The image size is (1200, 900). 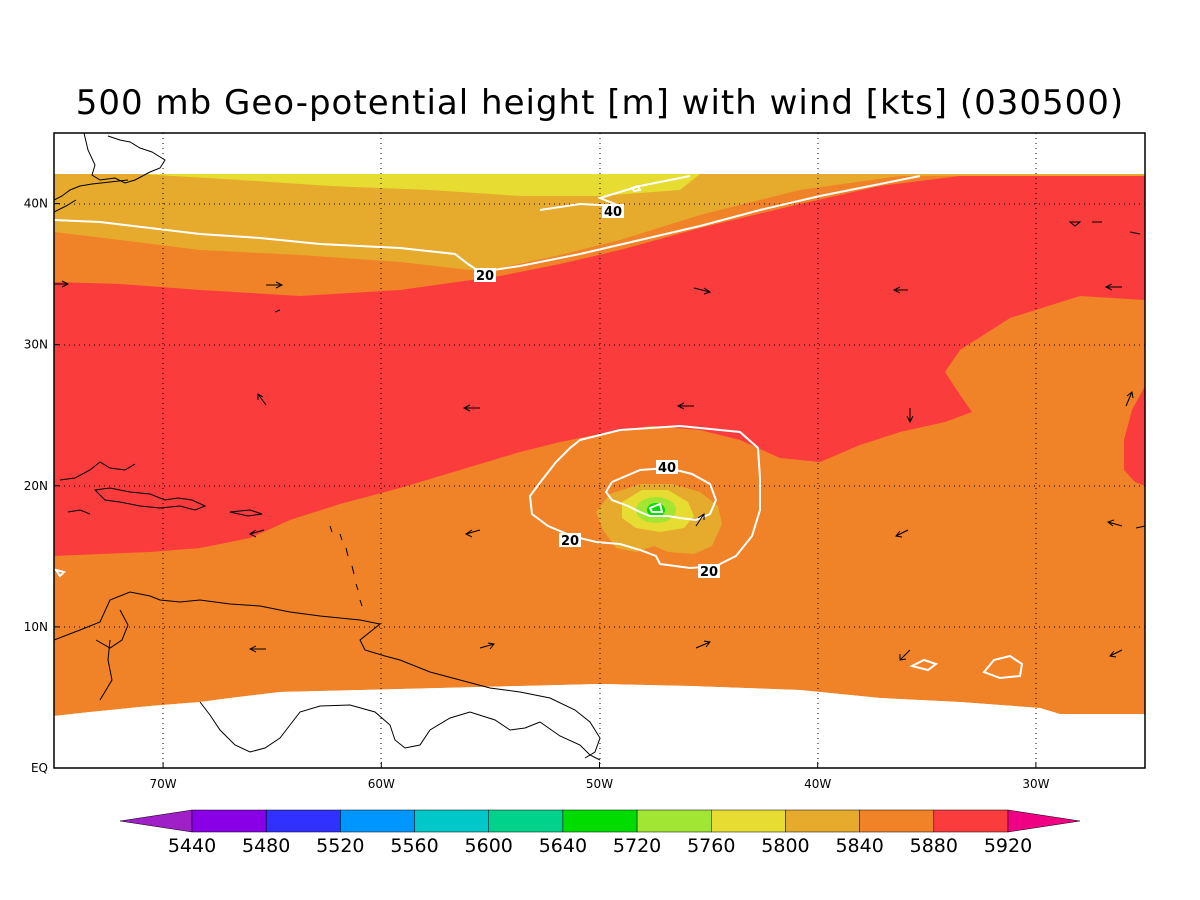 I want to click on lon-tick-label: 70W, so click(x=163, y=784).